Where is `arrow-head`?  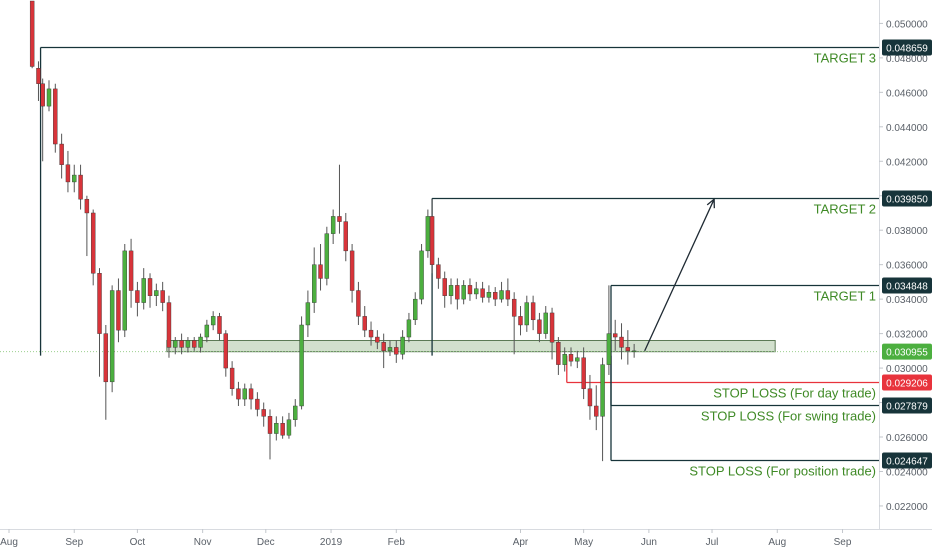
arrow-head is located at coordinates (710, 203).